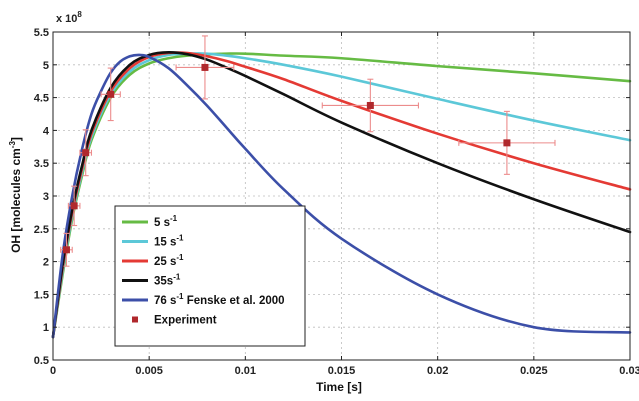 This screenshot has width=639, height=401. Describe the element at coordinates (46, 131) in the screenshot. I see `y-tick-label: 4` at that location.